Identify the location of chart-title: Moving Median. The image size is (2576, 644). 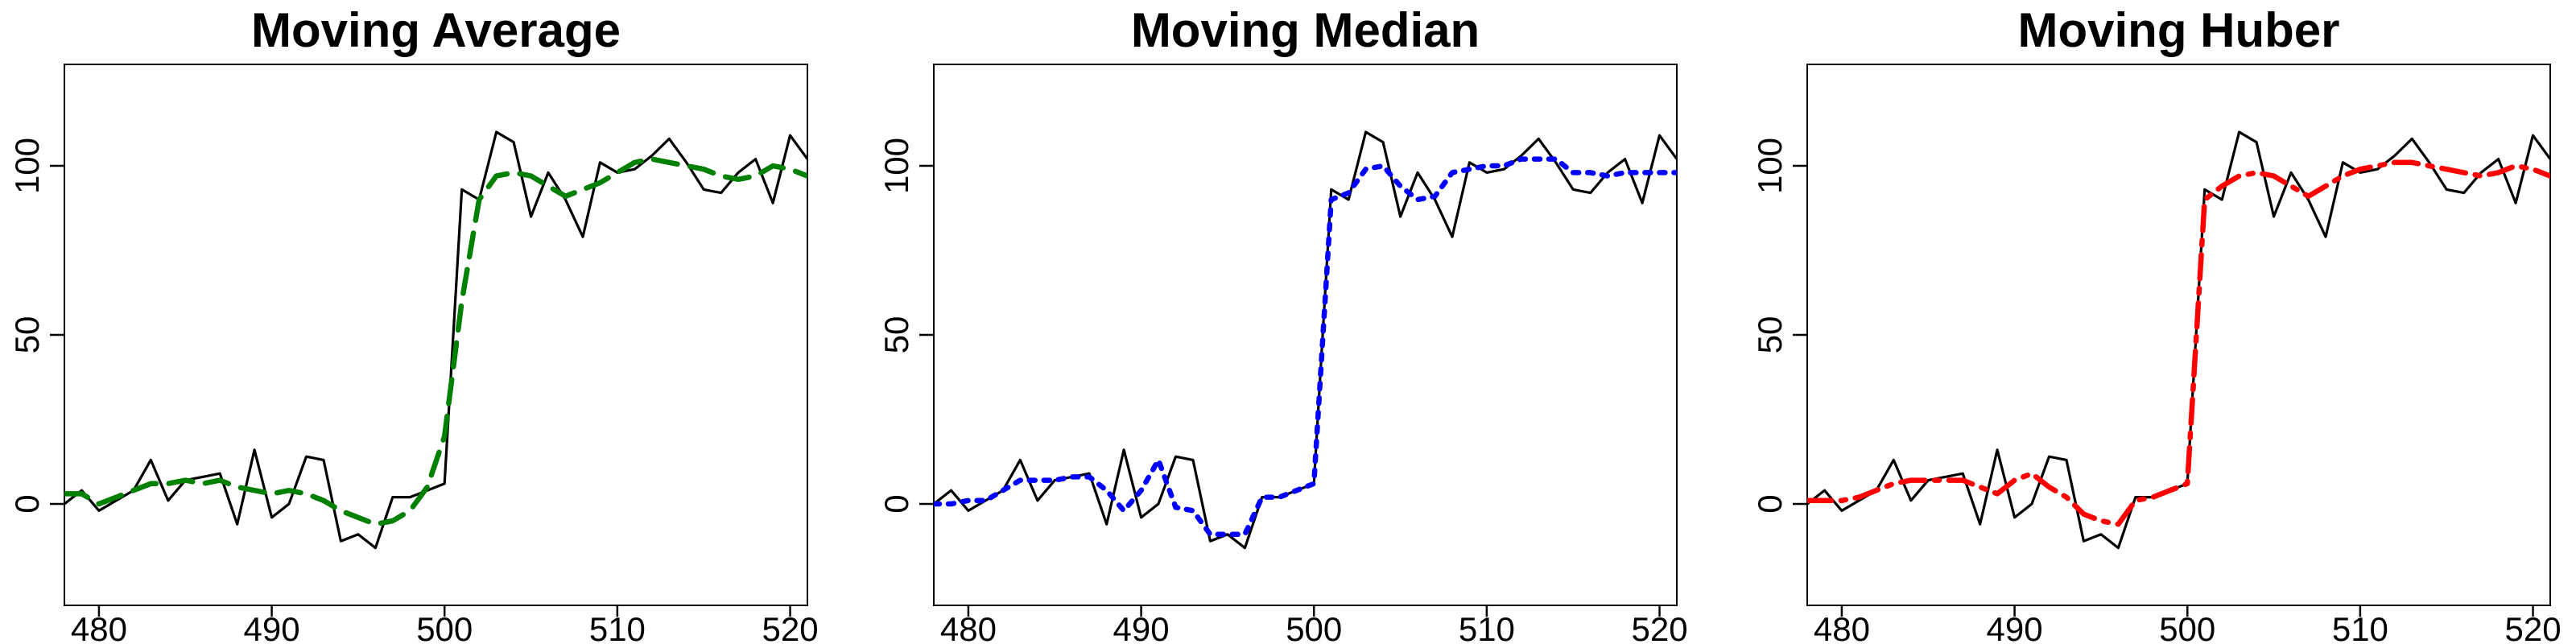
(1305, 30).